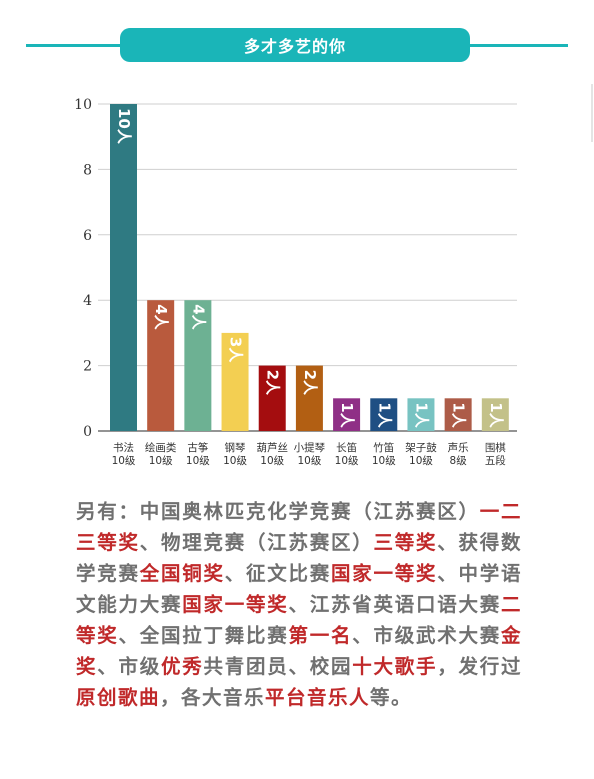 This screenshot has width=594, height=779. What do you see at coordinates (310, 454) in the screenshot?
I see `x-tick-label: 小提琴 10级` at bounding box center [310, 454].